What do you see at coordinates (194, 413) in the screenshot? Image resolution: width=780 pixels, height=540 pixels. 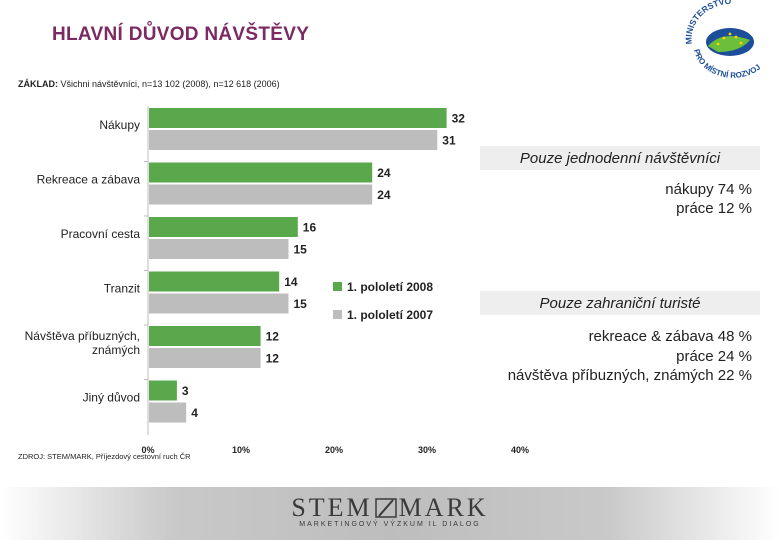 I see `data-label: 4` at bounding box center [194, 413].